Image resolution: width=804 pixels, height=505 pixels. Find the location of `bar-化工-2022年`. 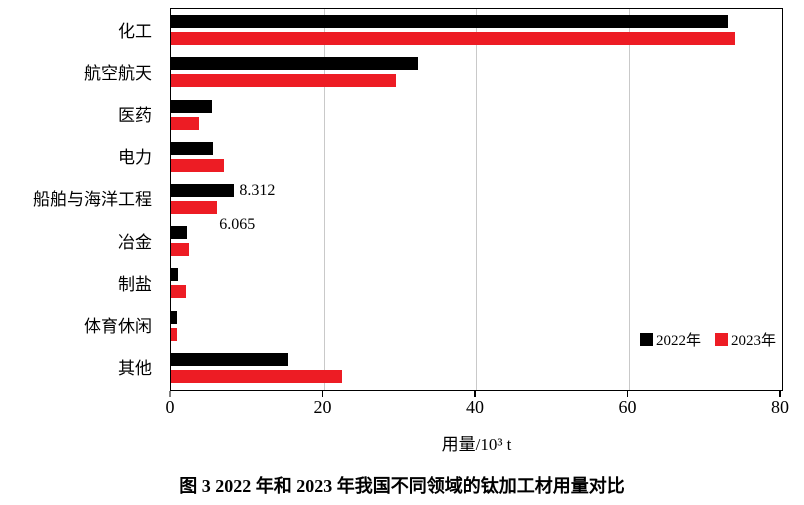

bar-化工-2022年 is located at coordinates (449, 22).